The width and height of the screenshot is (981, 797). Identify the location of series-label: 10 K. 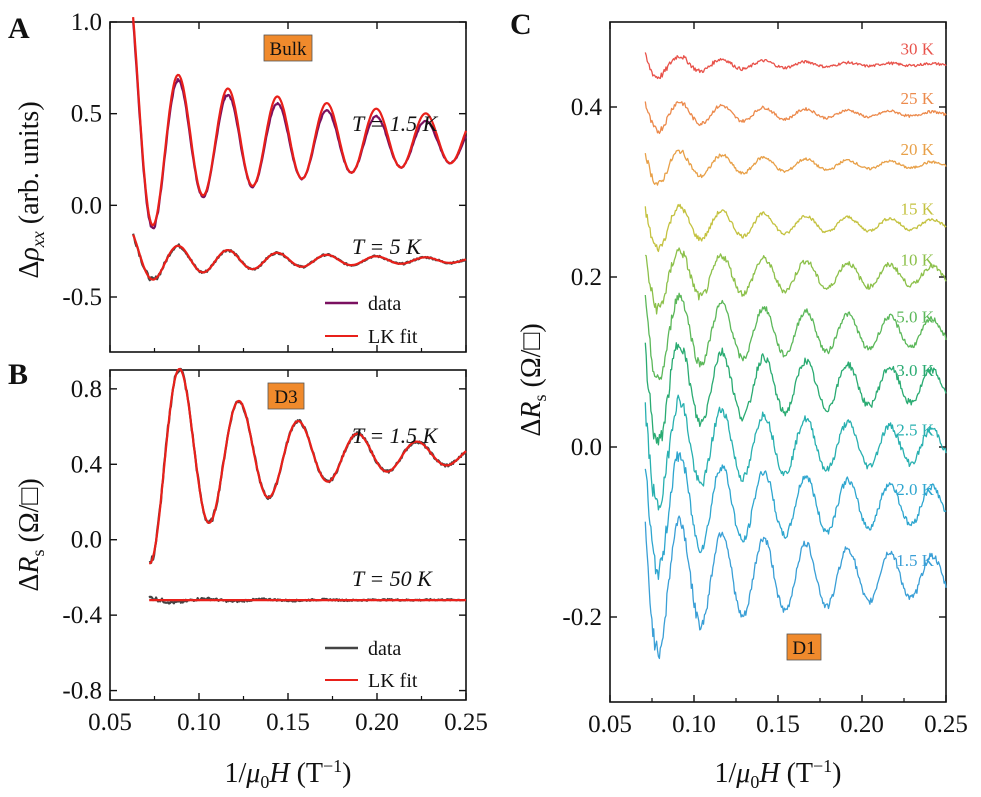
(917, 259).